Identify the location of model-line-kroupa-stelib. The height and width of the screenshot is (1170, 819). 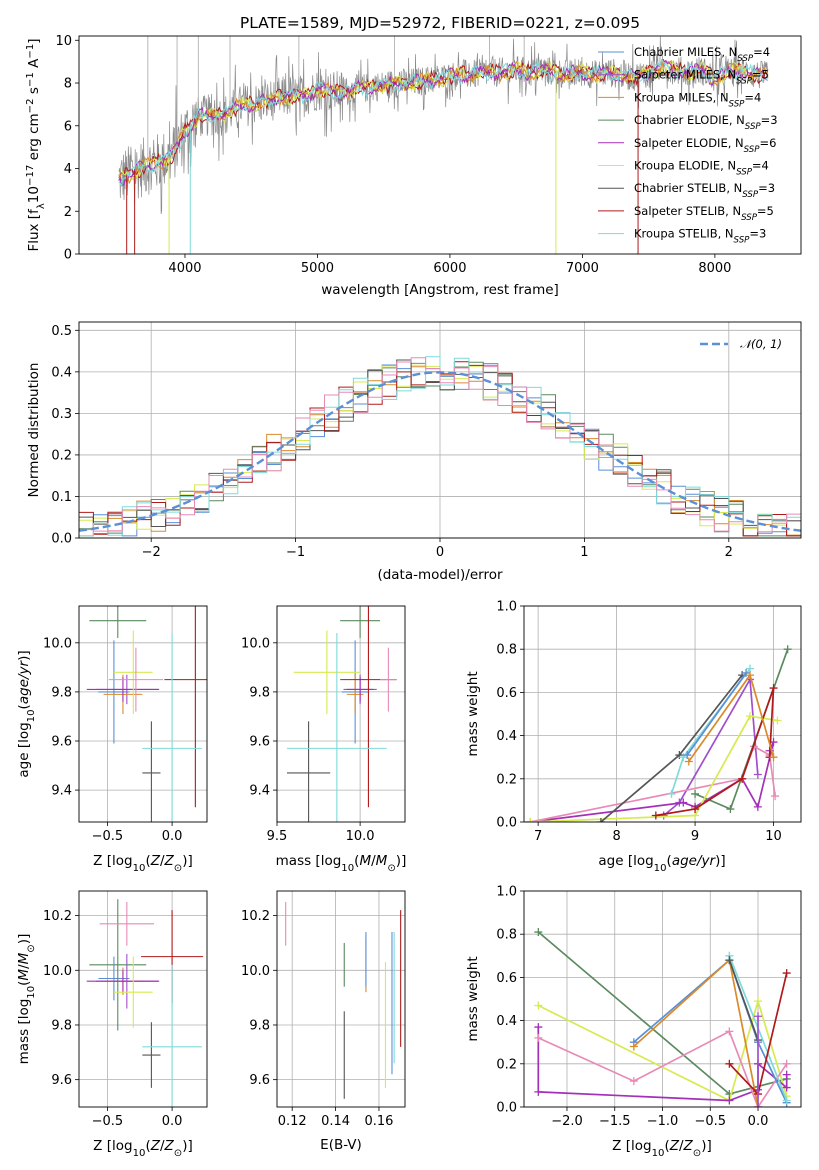
(443, 122).